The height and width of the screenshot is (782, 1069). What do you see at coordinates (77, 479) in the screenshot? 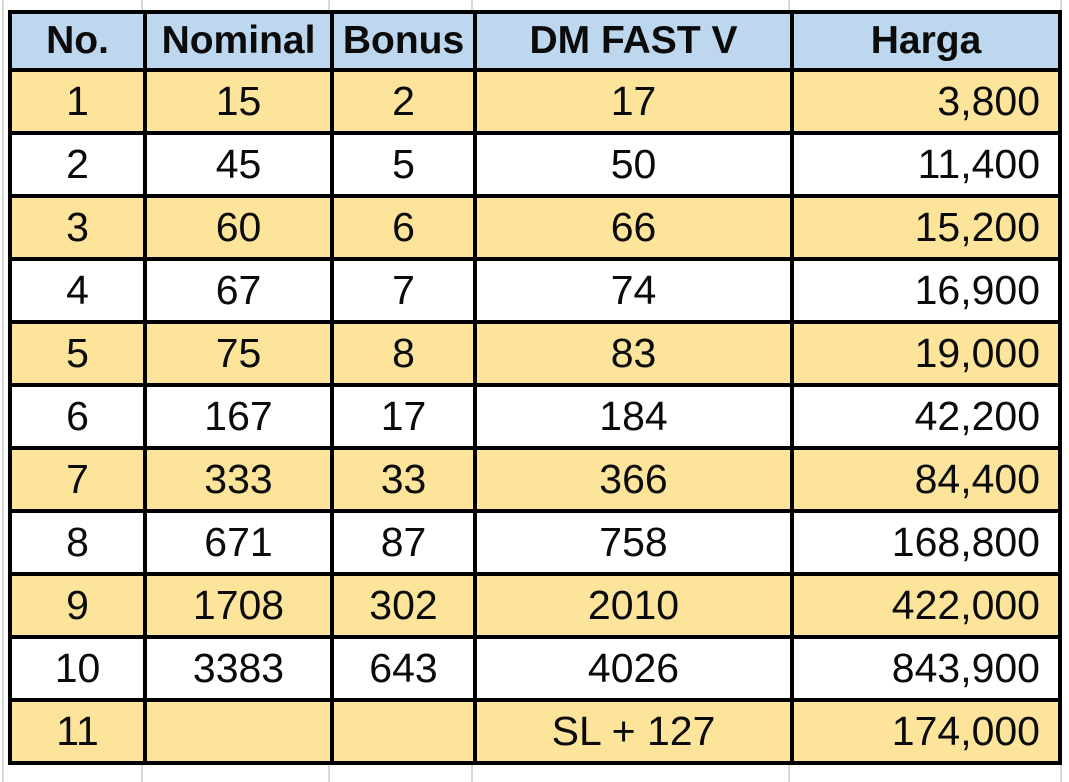
I see `cell-no: 7` at bounding box center [77, 479].